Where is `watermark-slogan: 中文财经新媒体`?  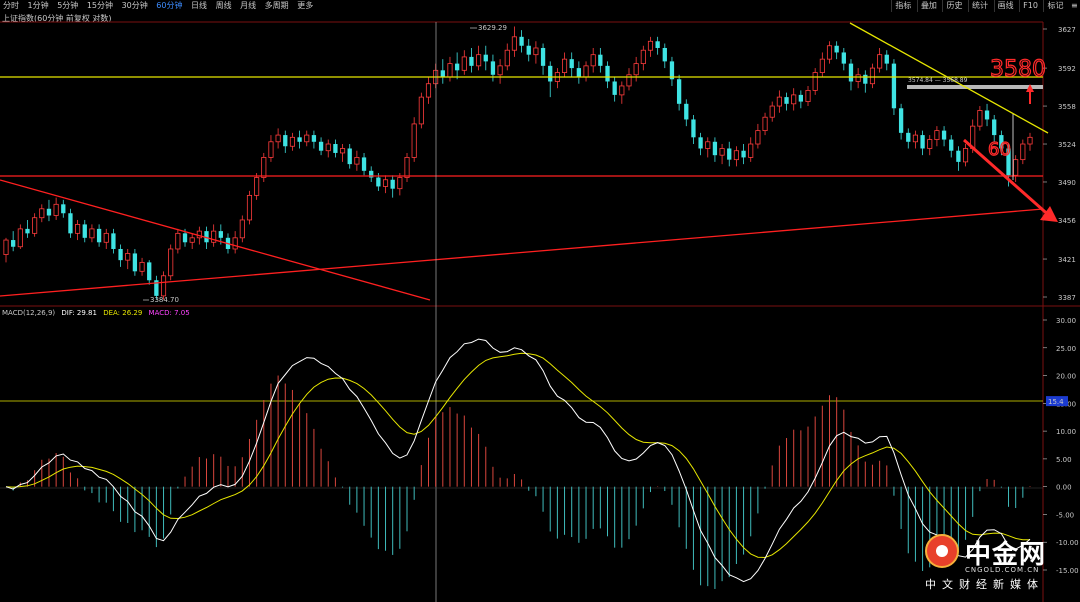 watermark-slogan: 中文财经新媒体 is located at coordinates (984, 584).